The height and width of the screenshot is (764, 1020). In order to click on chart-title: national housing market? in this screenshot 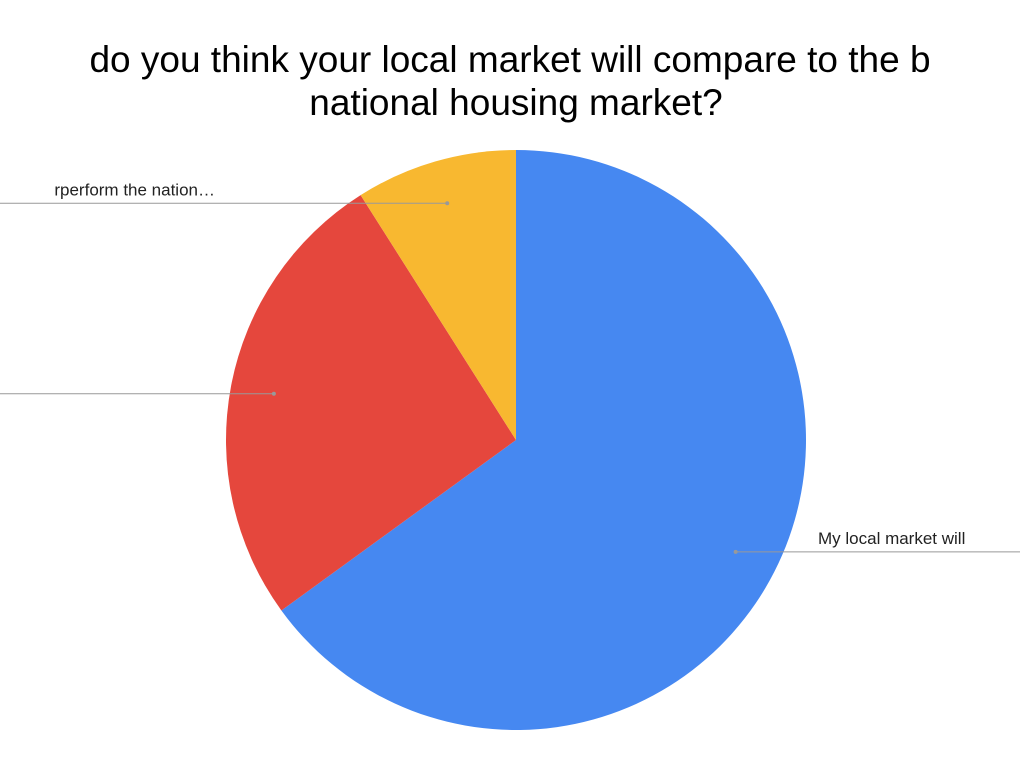, I will do `click(515, 102)`.